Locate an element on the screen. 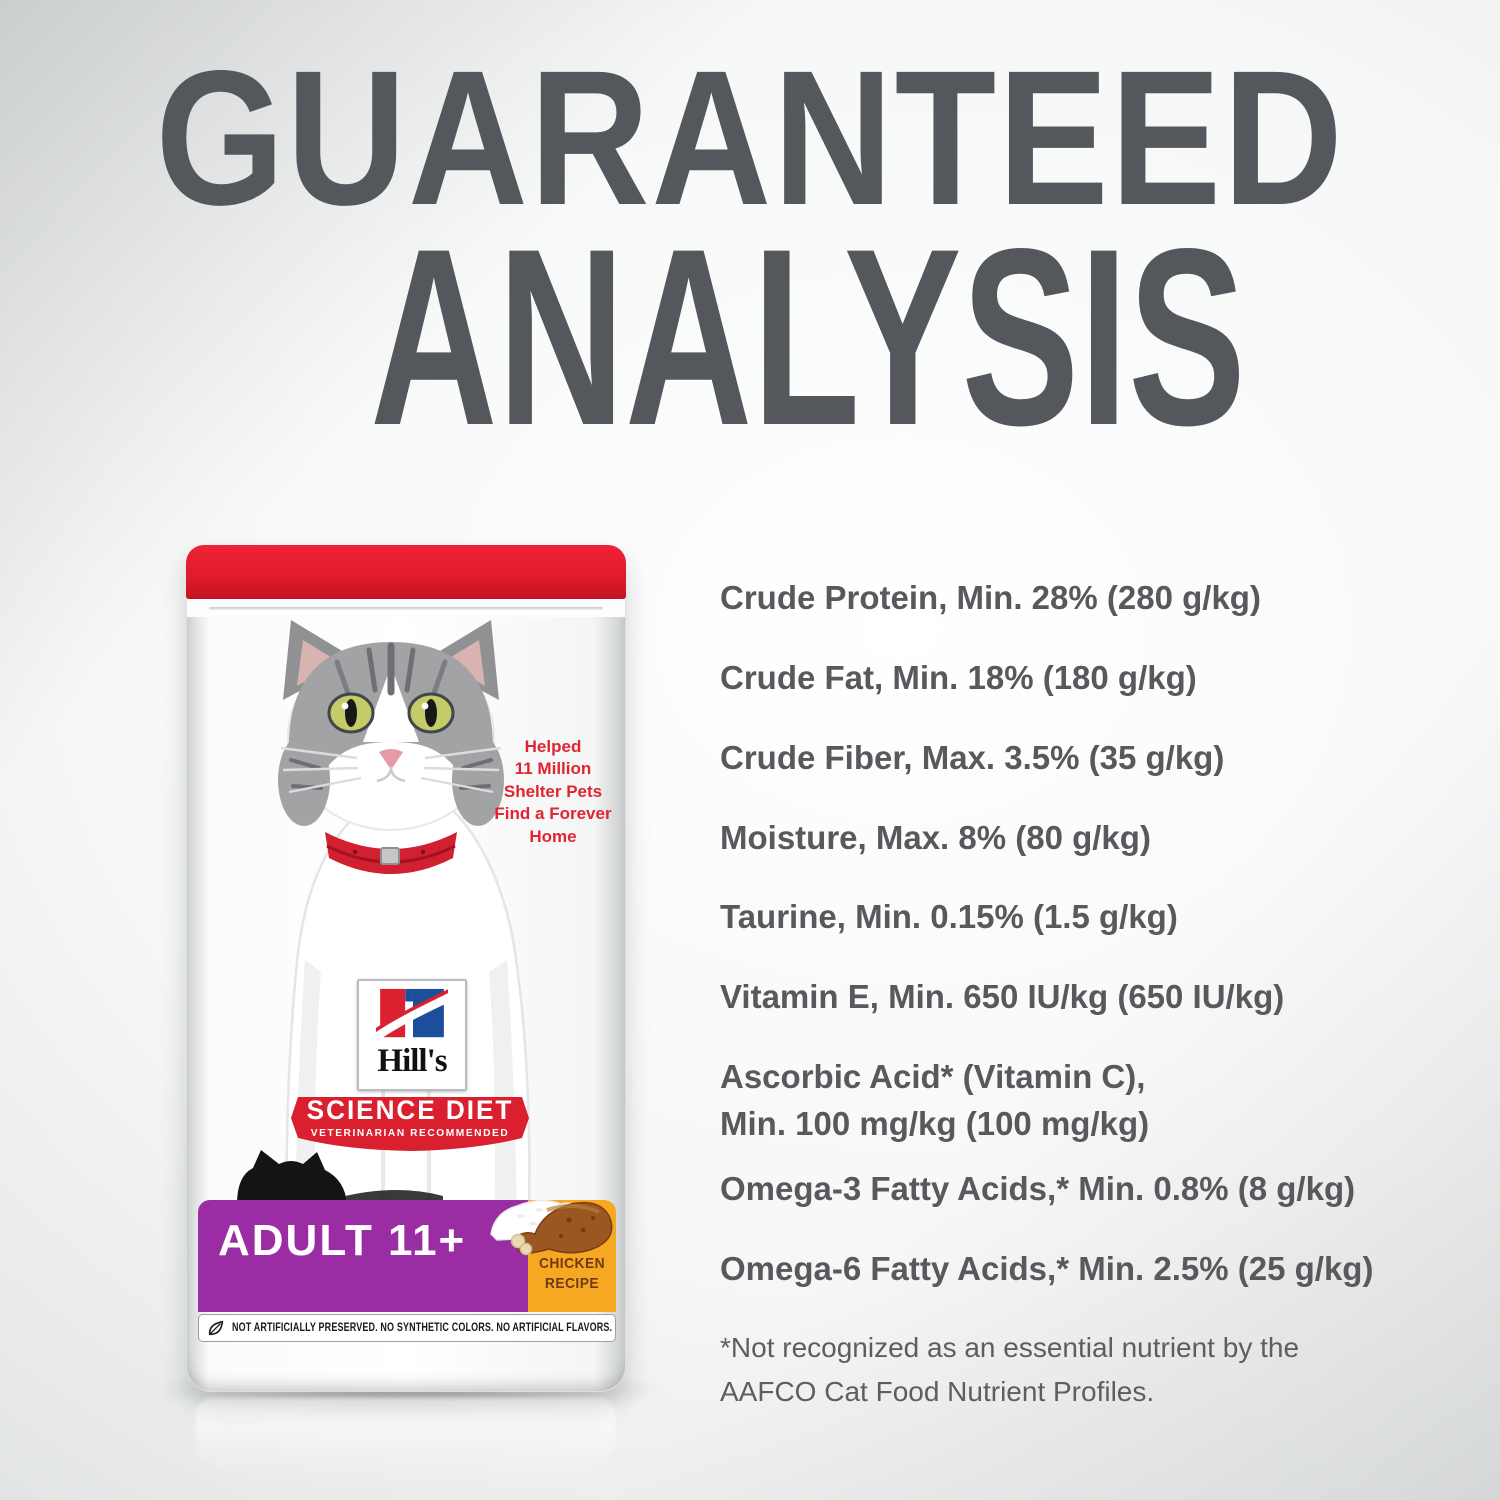 The image size is (1500, 1500). veterinarian-recommended-label: VETERINARIAN RECOMMENDED is located at coordinates (410, 1133).